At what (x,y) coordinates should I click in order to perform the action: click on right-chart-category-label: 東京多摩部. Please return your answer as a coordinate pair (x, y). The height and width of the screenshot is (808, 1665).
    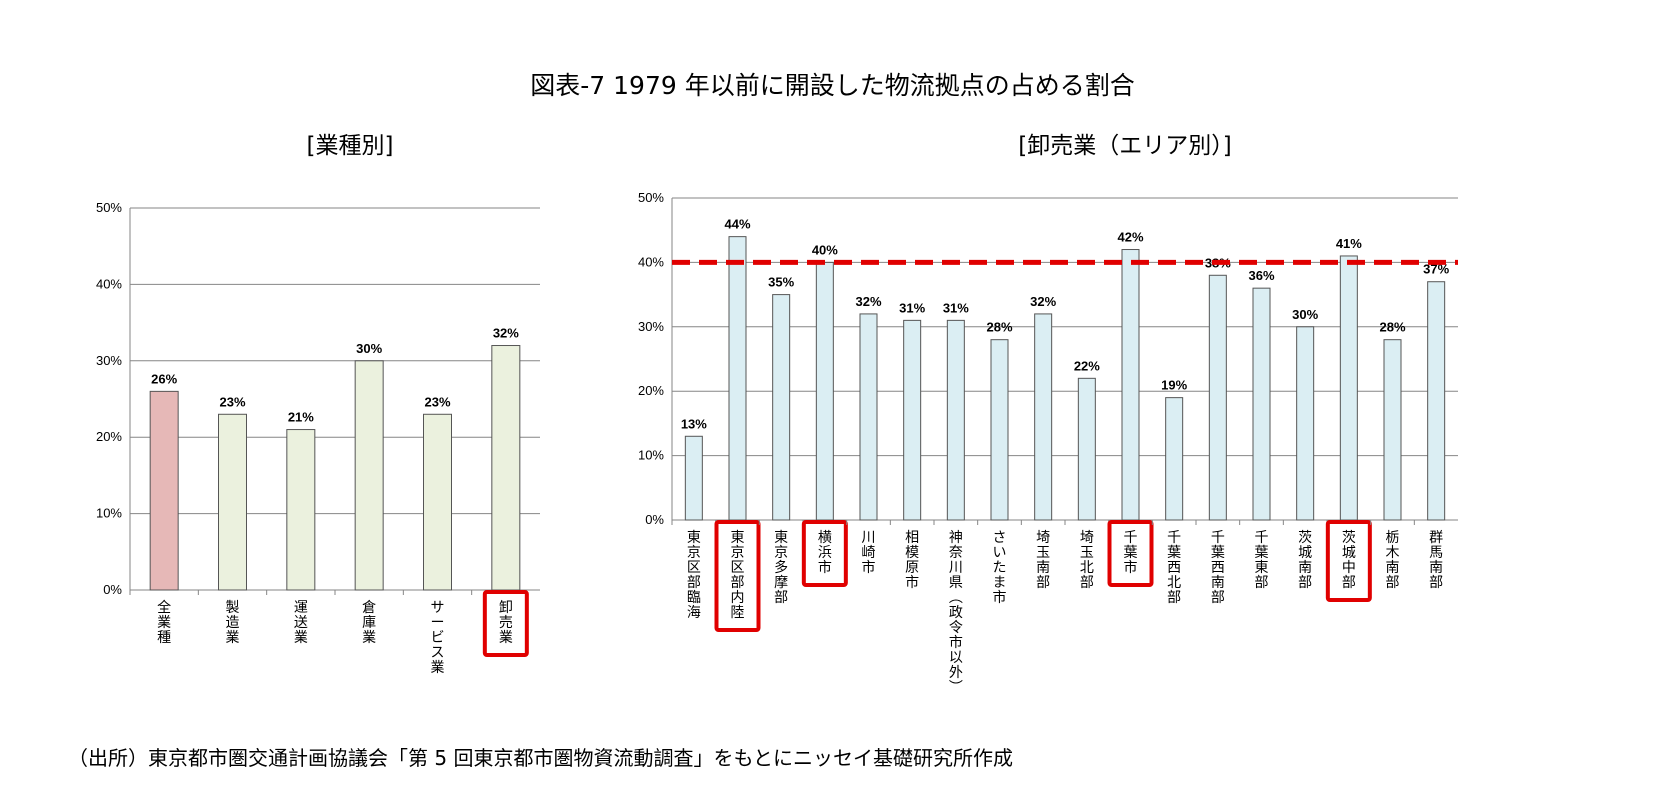
    Looking at the image, I should click on (781, 568).